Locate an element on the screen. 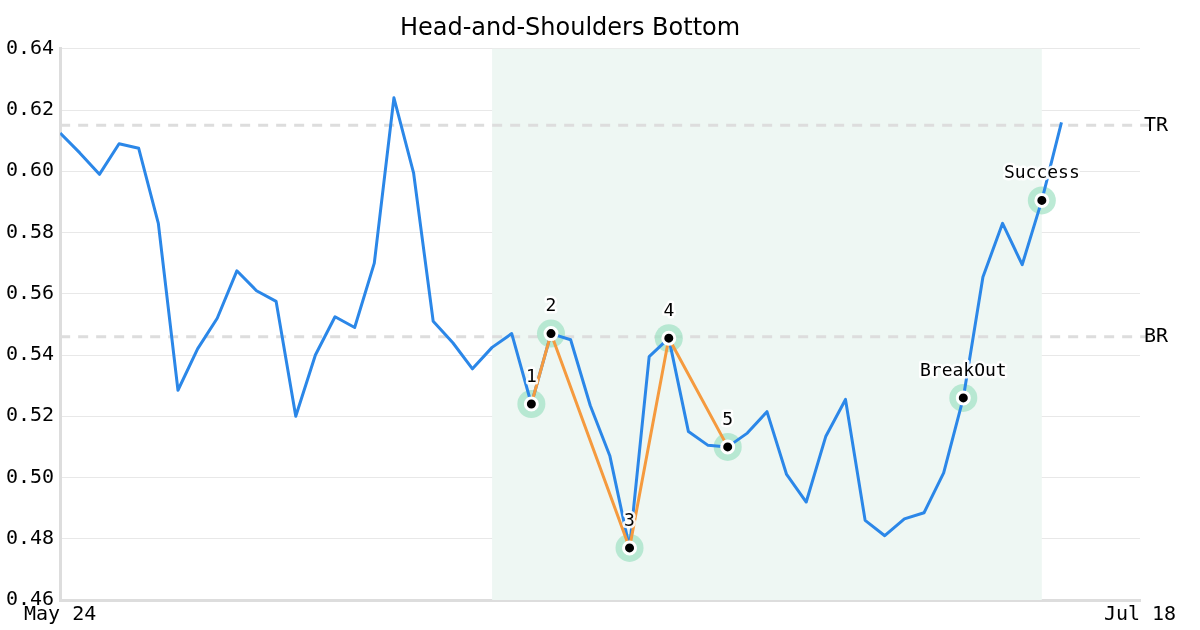 The width and height of the screenshot is (1200, 630). x-tick-label: Jul 18 is located at coordinates (1140, 613).